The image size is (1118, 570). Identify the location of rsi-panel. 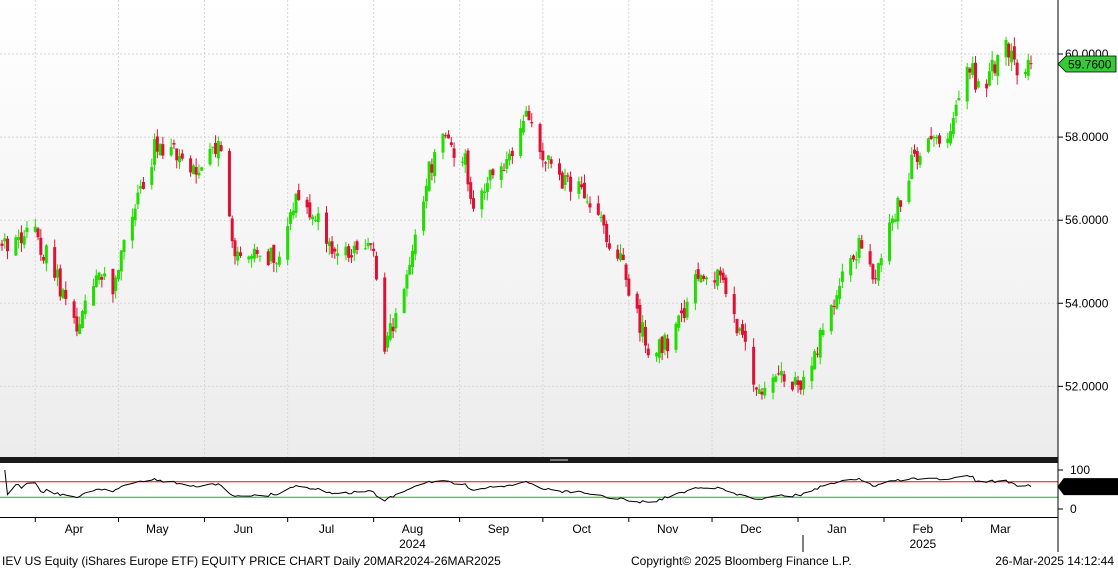
(529, 486).